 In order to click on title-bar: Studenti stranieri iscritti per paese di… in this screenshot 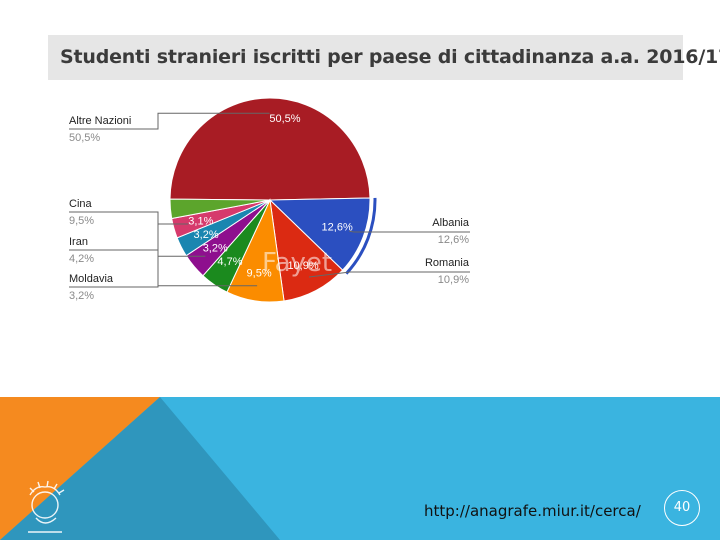, I will do `click(384, 57)`.